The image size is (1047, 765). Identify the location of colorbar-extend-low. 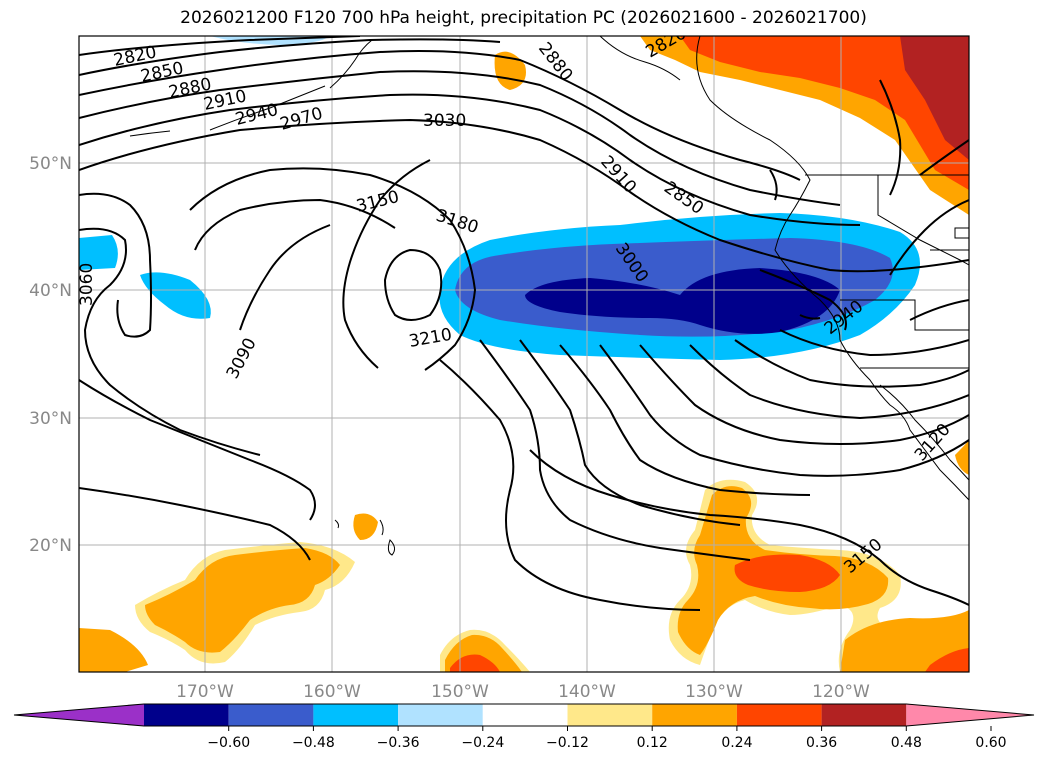
(79, 715).